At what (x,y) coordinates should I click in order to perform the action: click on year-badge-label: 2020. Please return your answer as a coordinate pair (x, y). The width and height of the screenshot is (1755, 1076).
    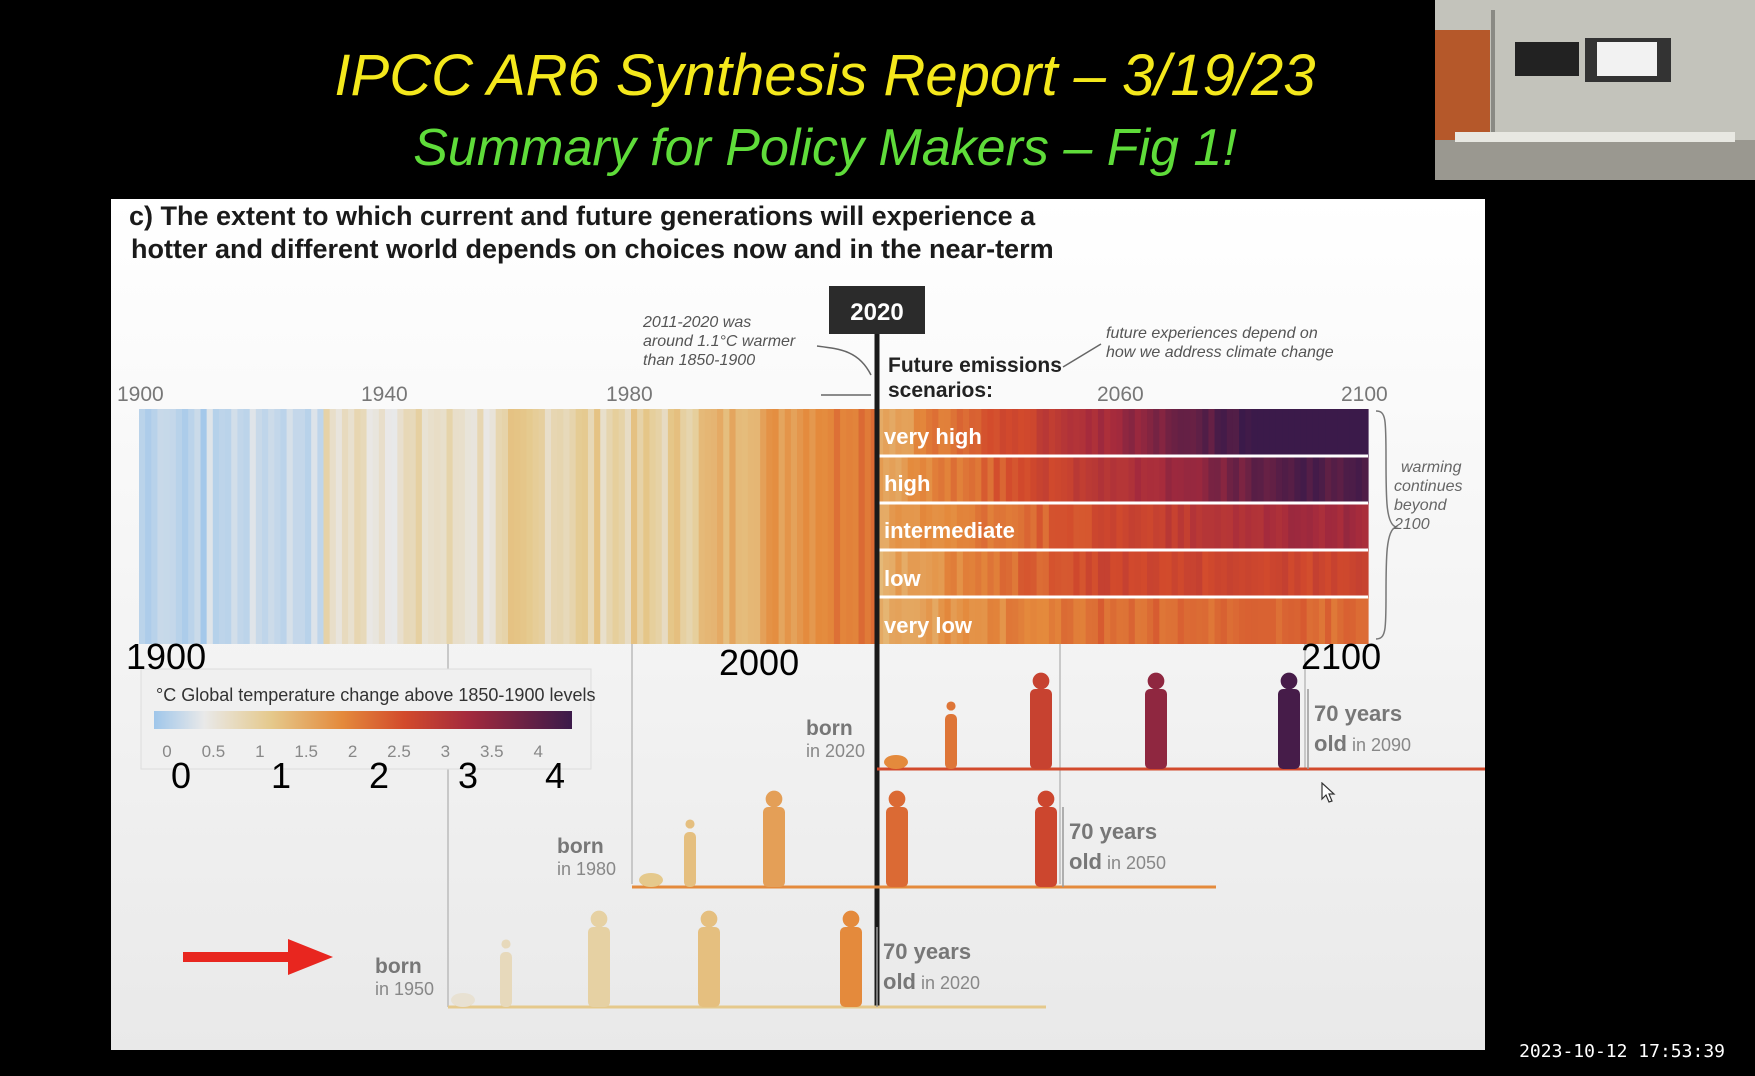
    Looking at the image, I should click on (876, 312).